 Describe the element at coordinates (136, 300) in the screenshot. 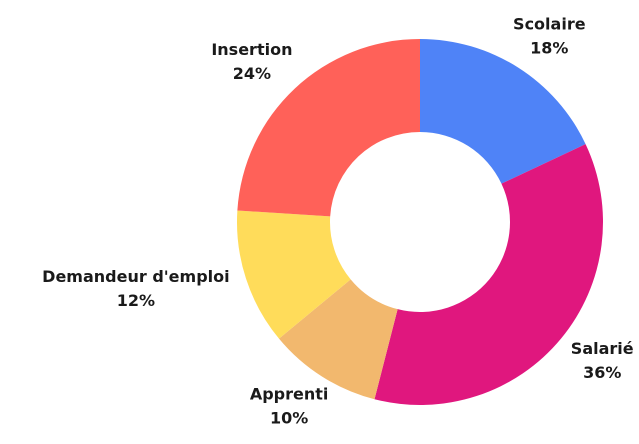

I see `slice-value-label: 12%` at that location.